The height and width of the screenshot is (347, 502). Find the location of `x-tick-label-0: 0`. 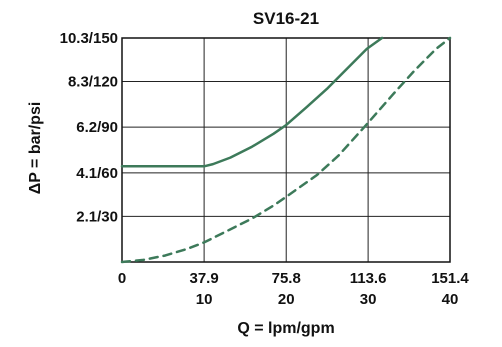

x-tick-label-0: 0 is located at coordinates (122, 278).